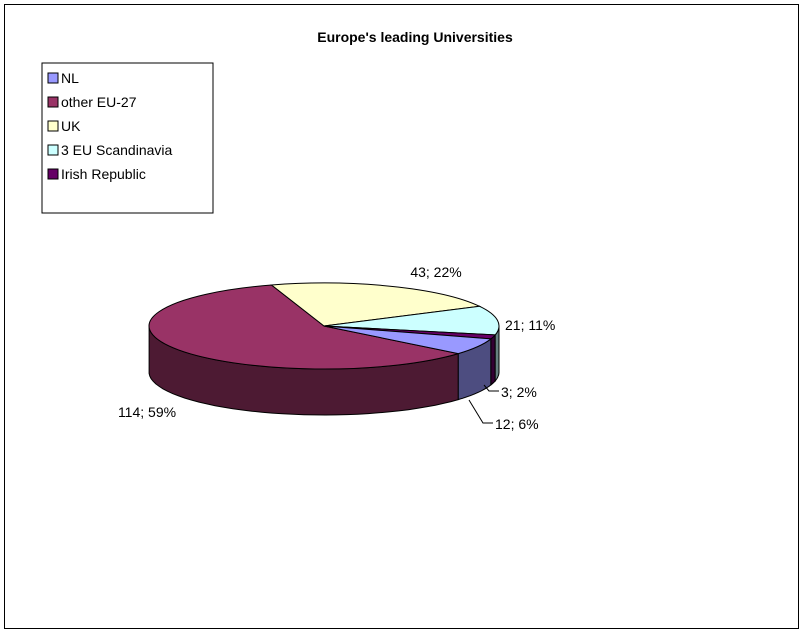 The width and height of the screenshot is (805, 635). I want to click on pie-side-irish-republic, so click(493, 359).